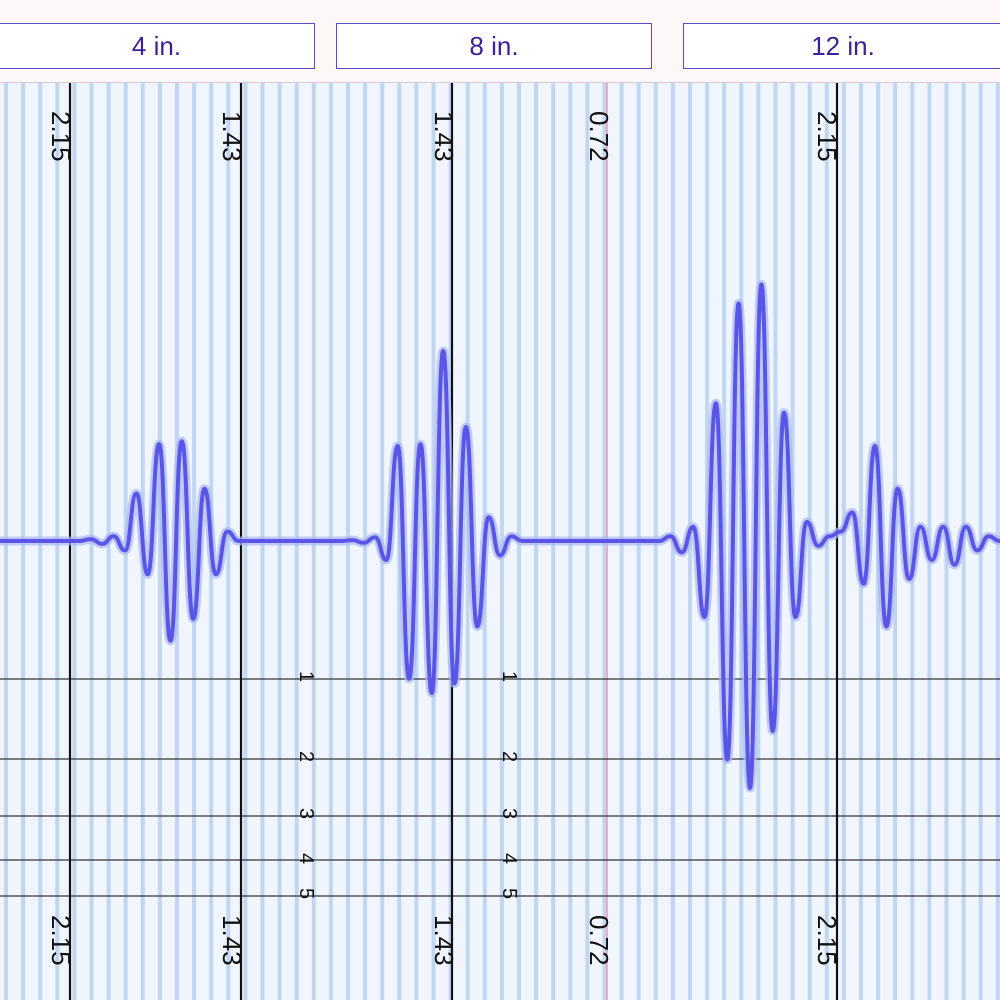  Describe the element at coordinates (232, 940) in the screenshot. I see `scale-label-bottom-2: 1.43` at that location.